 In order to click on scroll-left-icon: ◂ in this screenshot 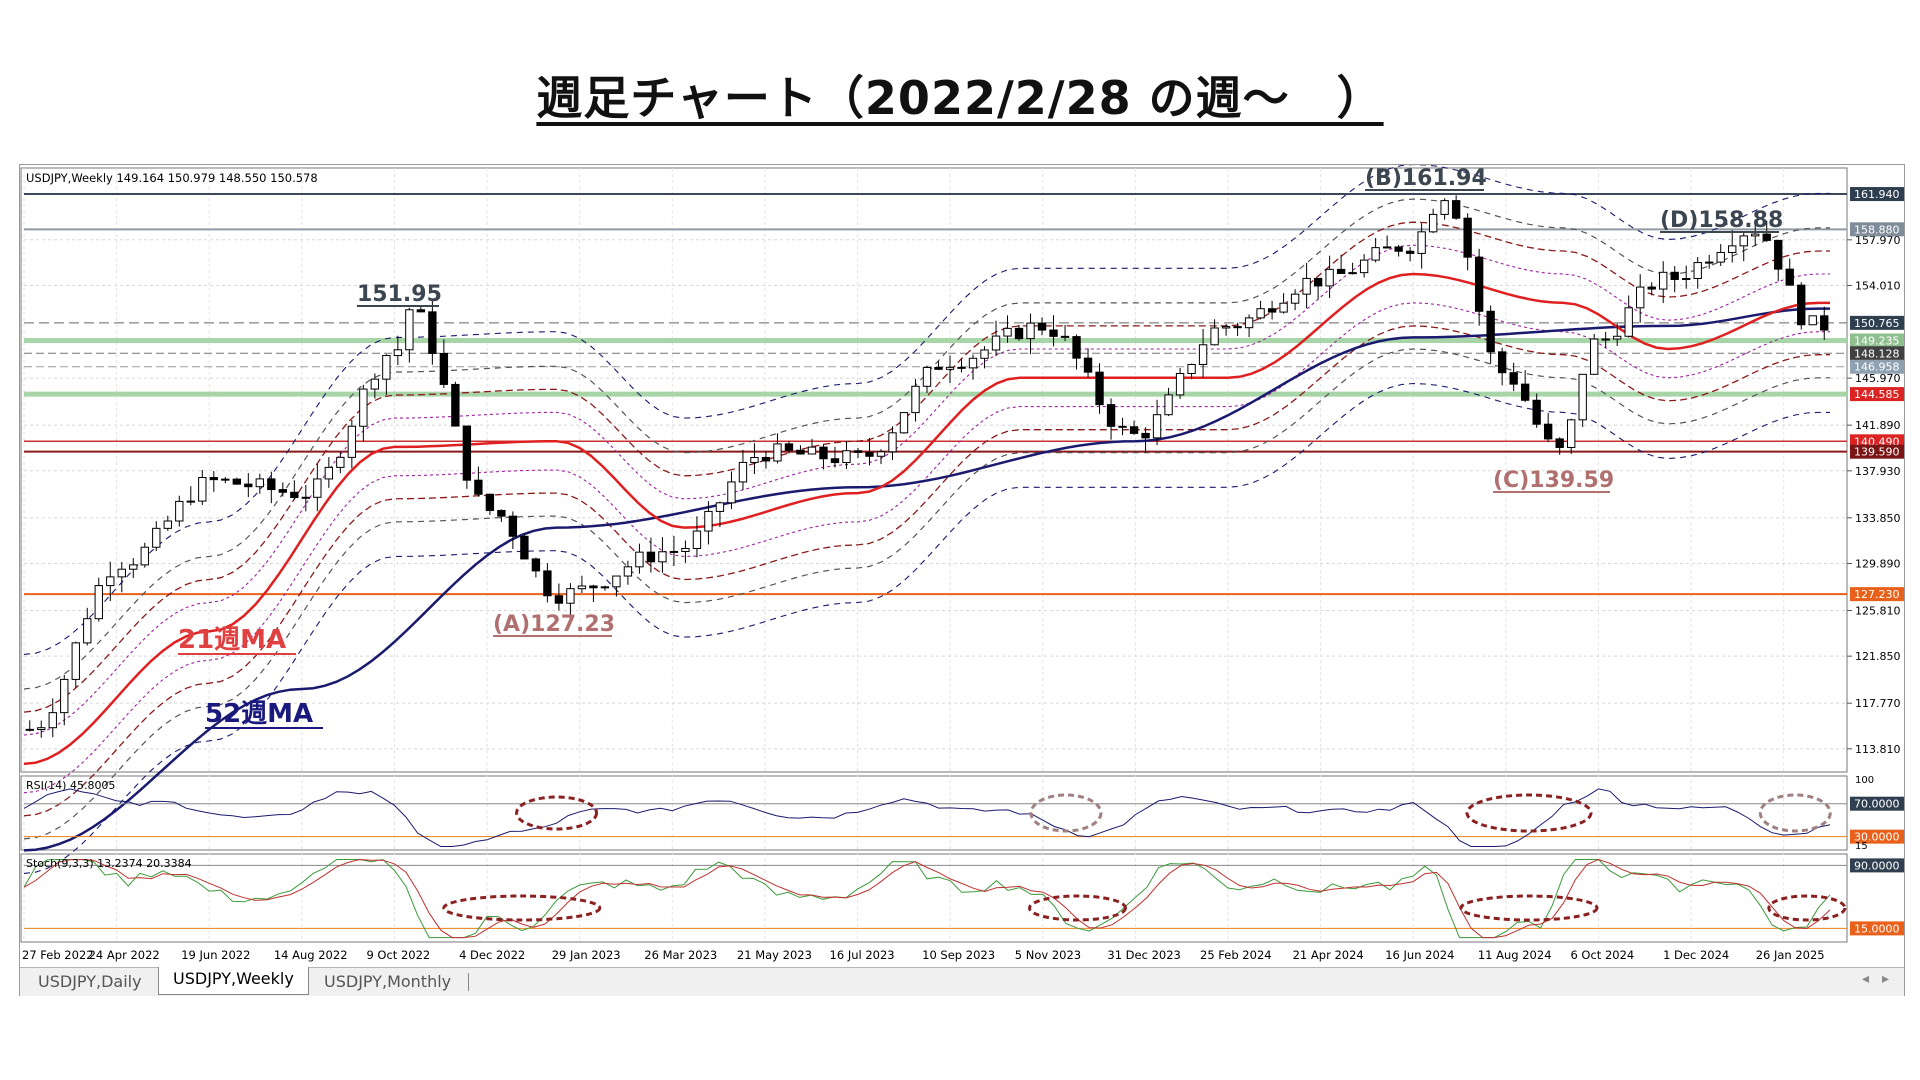, I will do `click(1866, 979)`.